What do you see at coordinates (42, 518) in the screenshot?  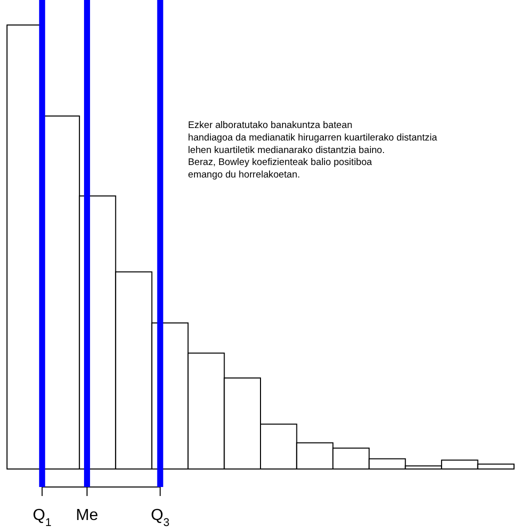 I see `text: Q$_{1}$` at bounding box center [42, 518].